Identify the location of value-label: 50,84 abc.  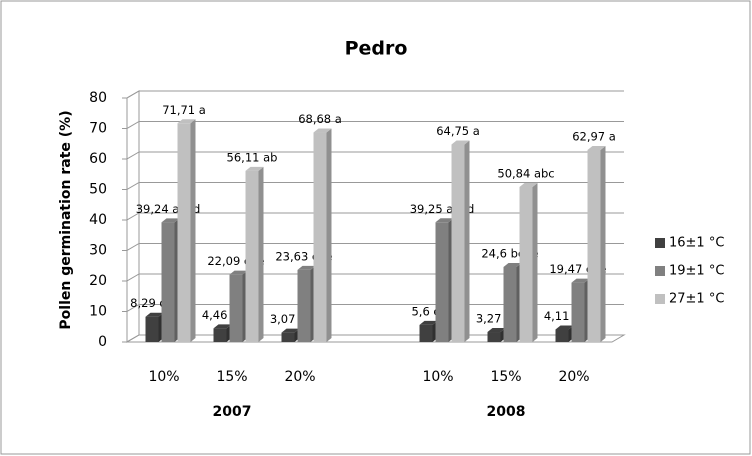
(525, 173).